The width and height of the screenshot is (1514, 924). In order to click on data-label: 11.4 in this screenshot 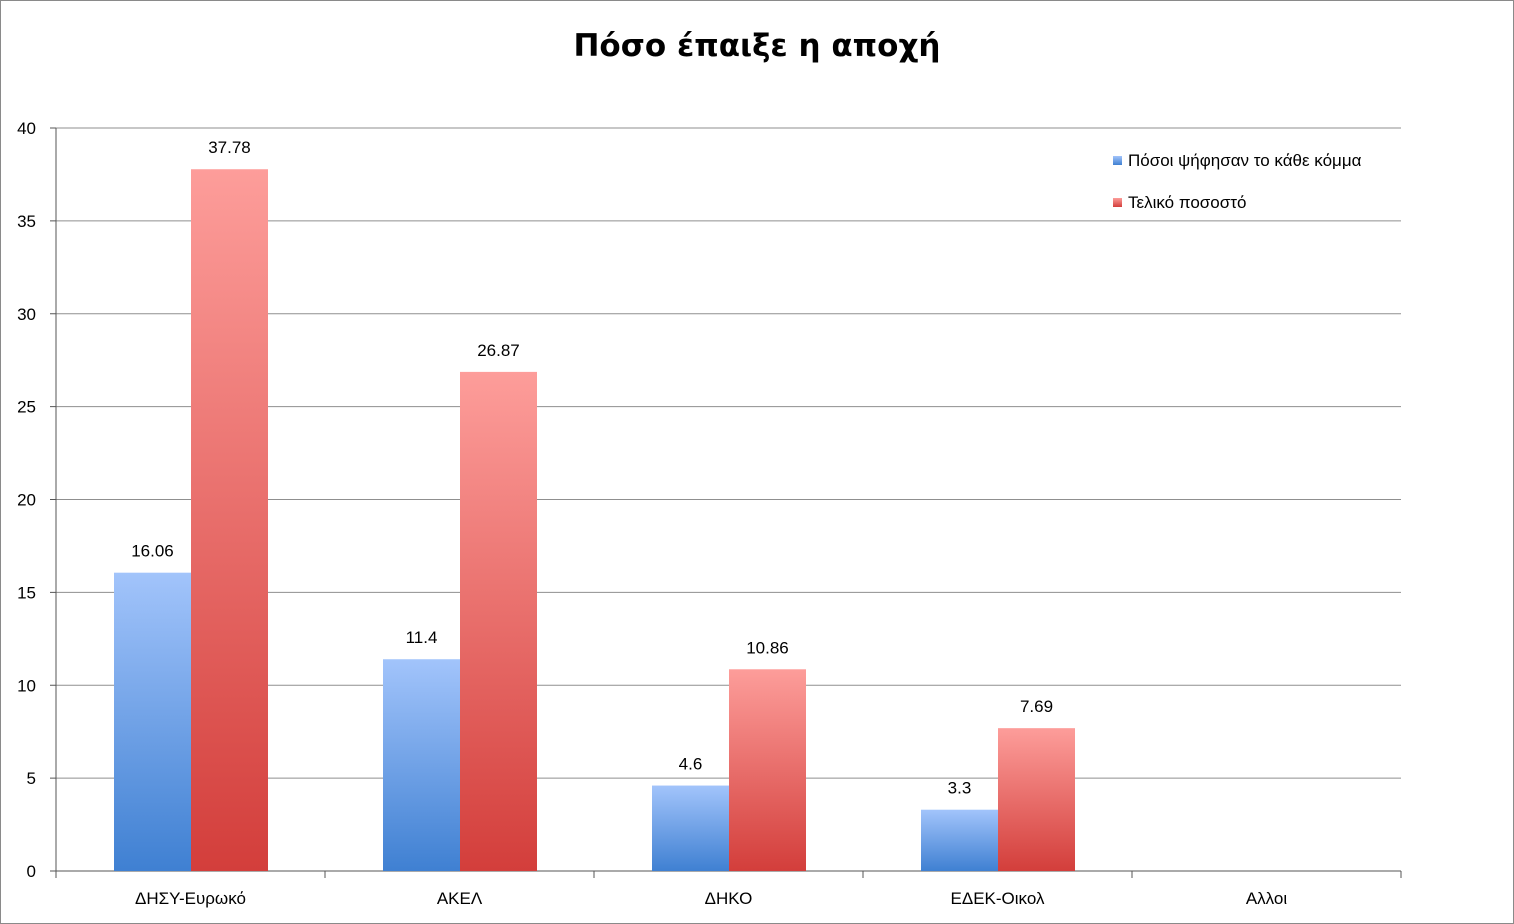, I will do `click(422, 637)`.